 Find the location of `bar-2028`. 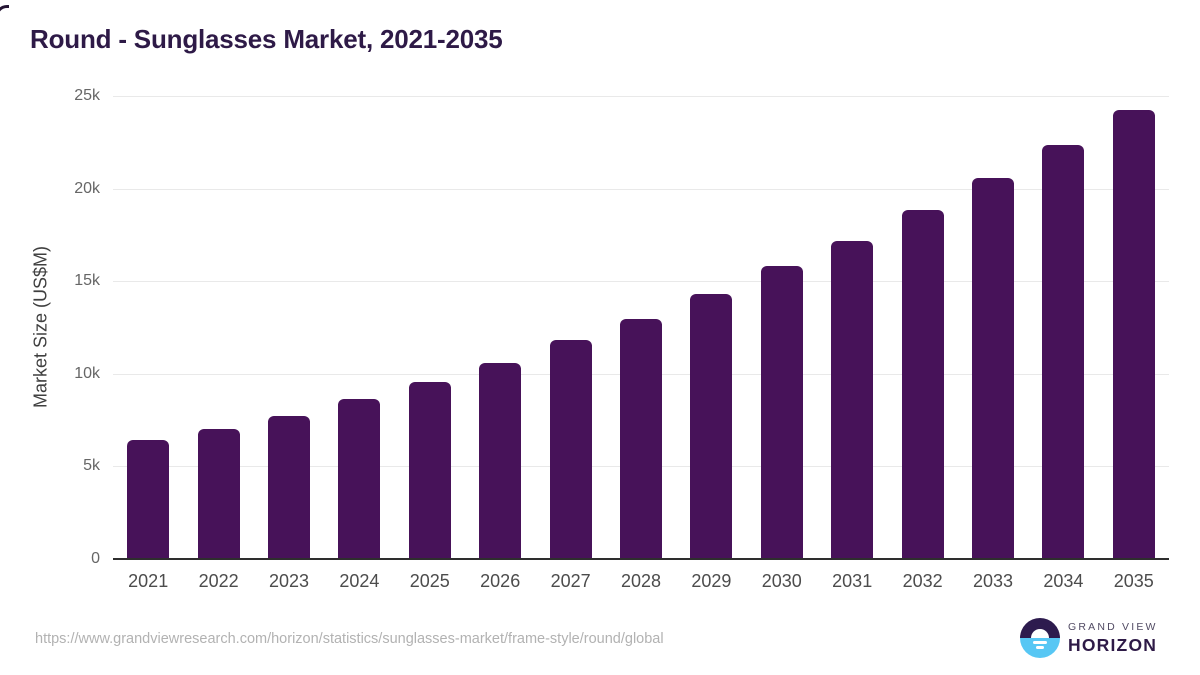

bar-2028 is located at coordinates (641, 438).